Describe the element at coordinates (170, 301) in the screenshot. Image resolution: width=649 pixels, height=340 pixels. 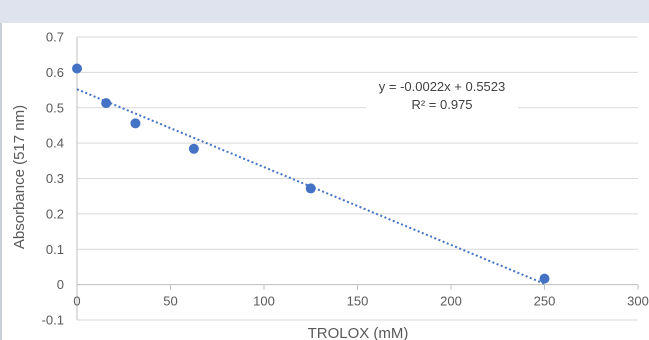
I see `x-tick-label: 50` at that location.